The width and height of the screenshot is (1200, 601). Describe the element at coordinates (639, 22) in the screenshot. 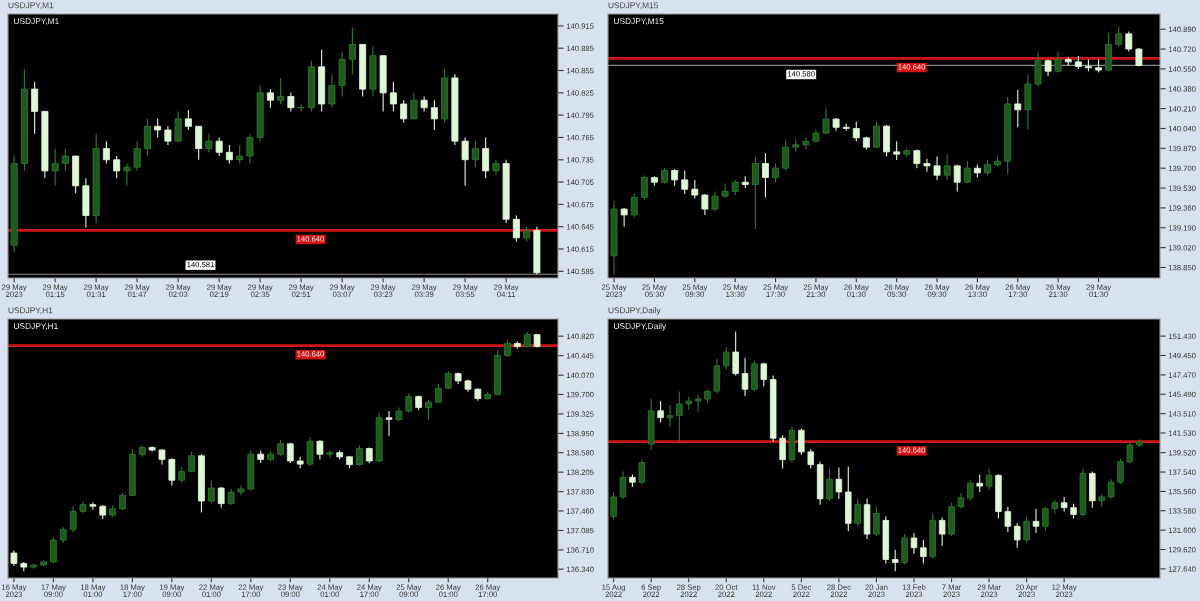

I see `chart-subtitle: USDJPY,M15` at that location.